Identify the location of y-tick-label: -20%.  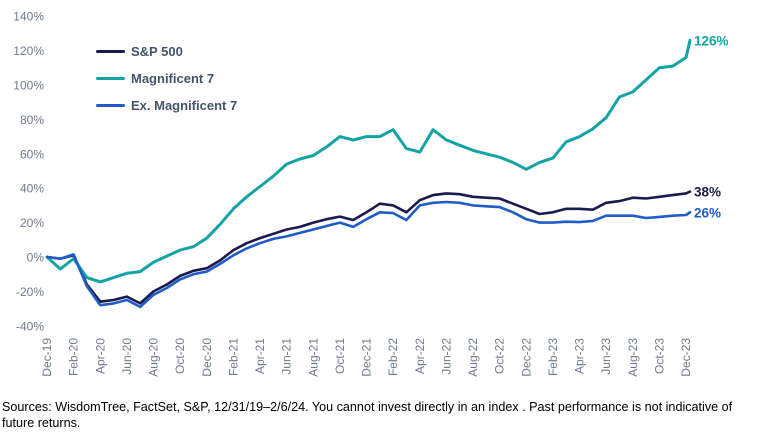
(30, 292).